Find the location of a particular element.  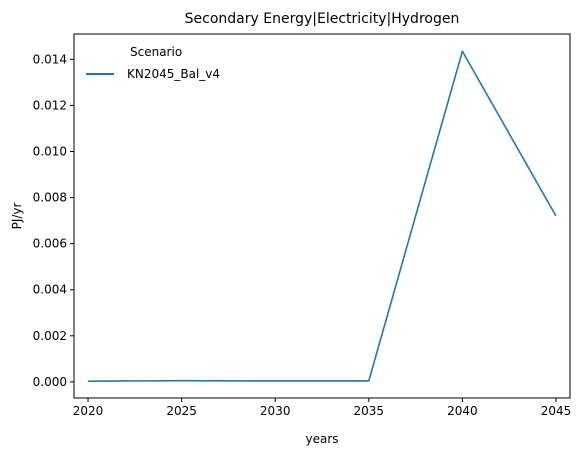

x-tick-label: 2025 is located at coordinates (181, 411).